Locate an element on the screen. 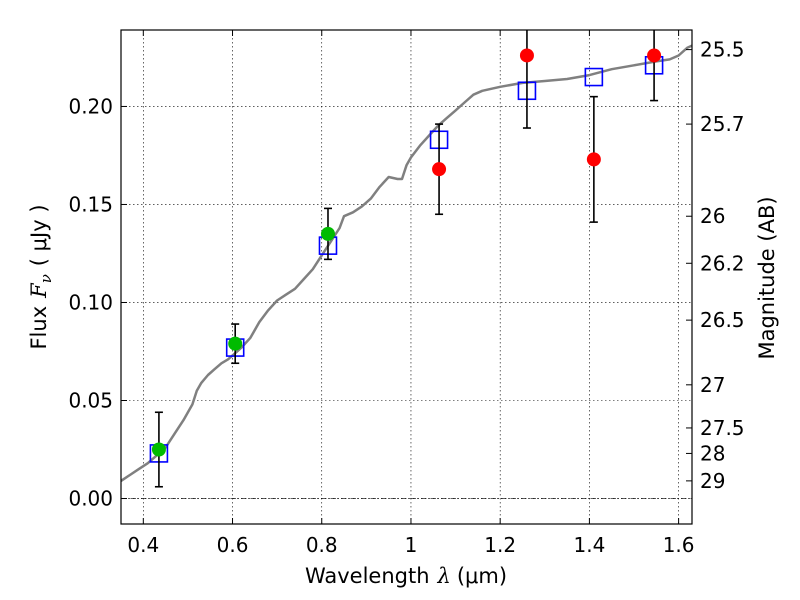  y-axis-right-label: Magnitude (AB) is located at coordinates (767, 277).